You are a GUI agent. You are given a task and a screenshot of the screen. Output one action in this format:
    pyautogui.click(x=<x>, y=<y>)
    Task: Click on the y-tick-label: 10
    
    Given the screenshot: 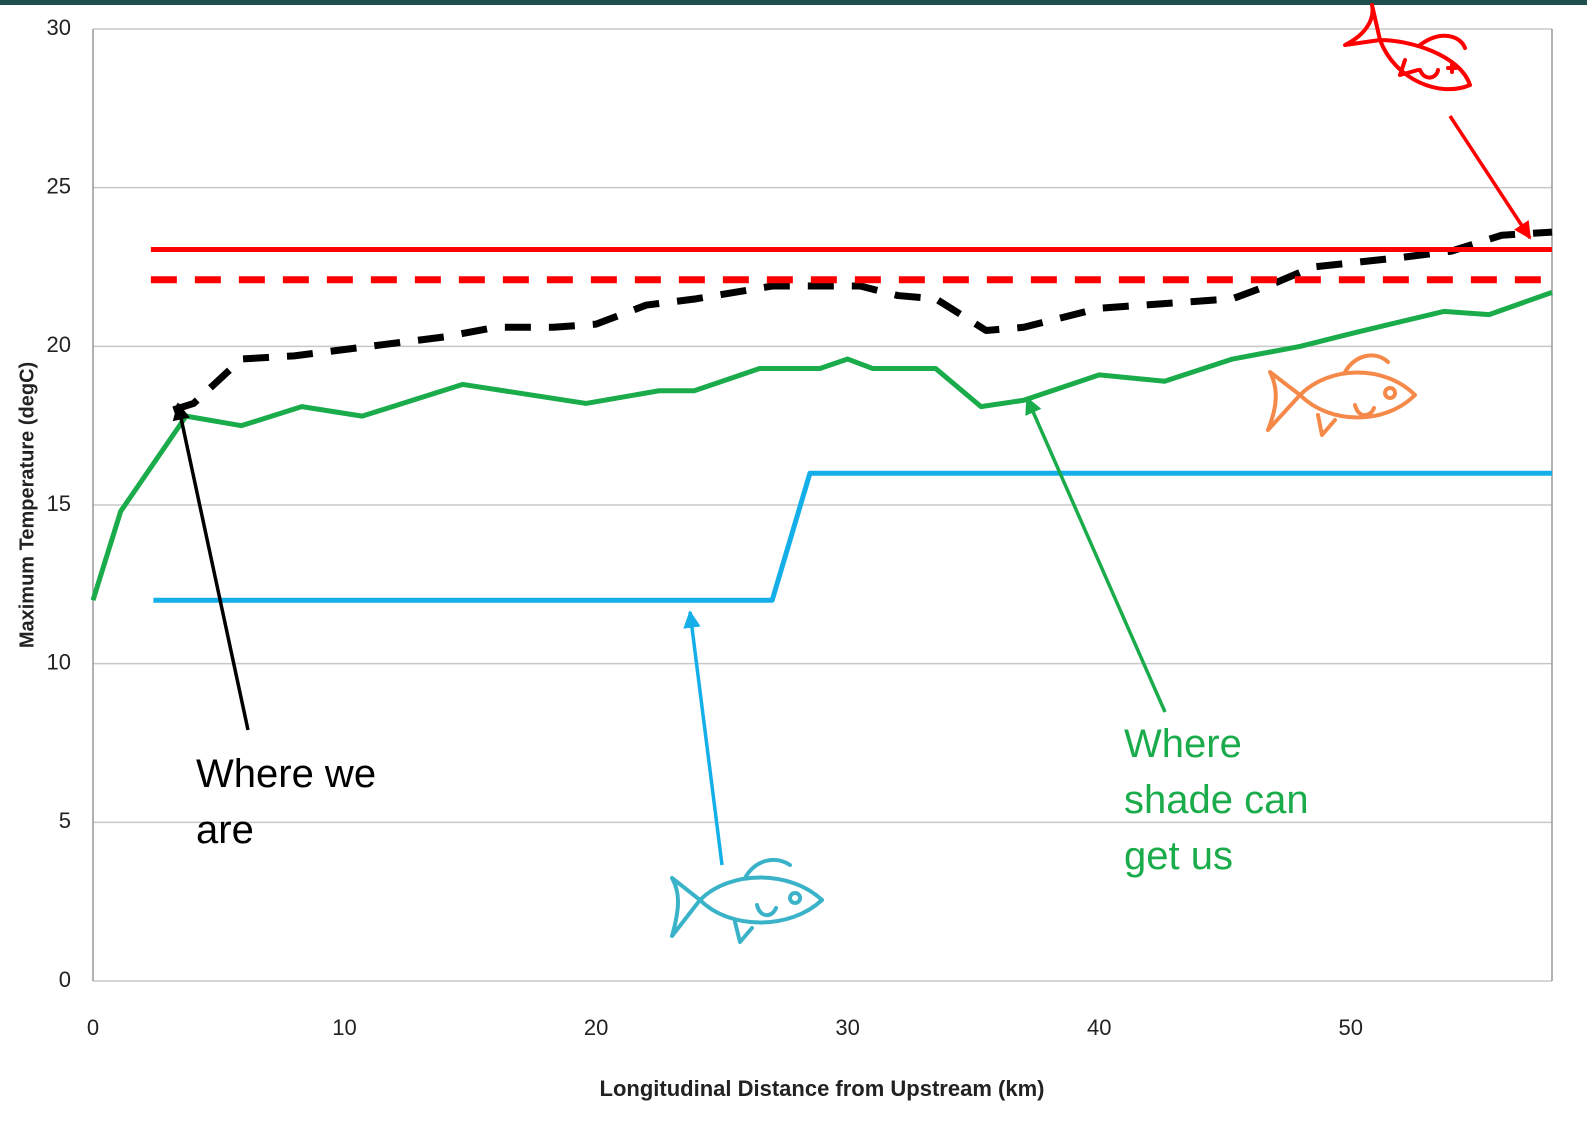 What is the action you would take?
    pyautogui.click(x=59, y=661)
    